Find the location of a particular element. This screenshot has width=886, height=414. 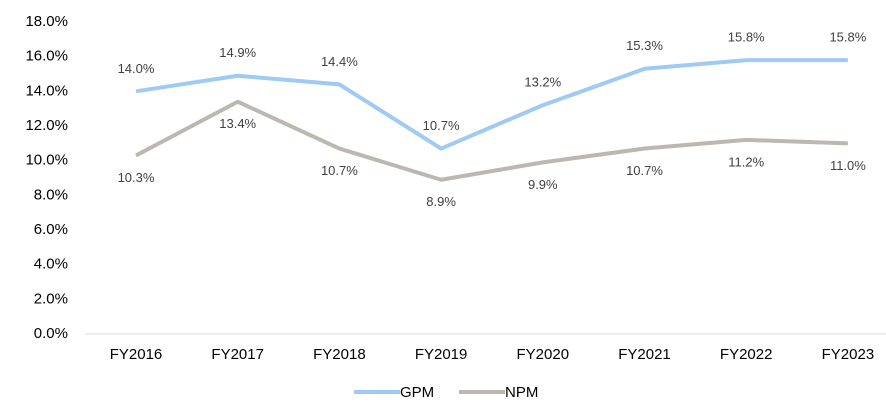

x-tick-label: FY2022 is located at coordinates (746, 354).